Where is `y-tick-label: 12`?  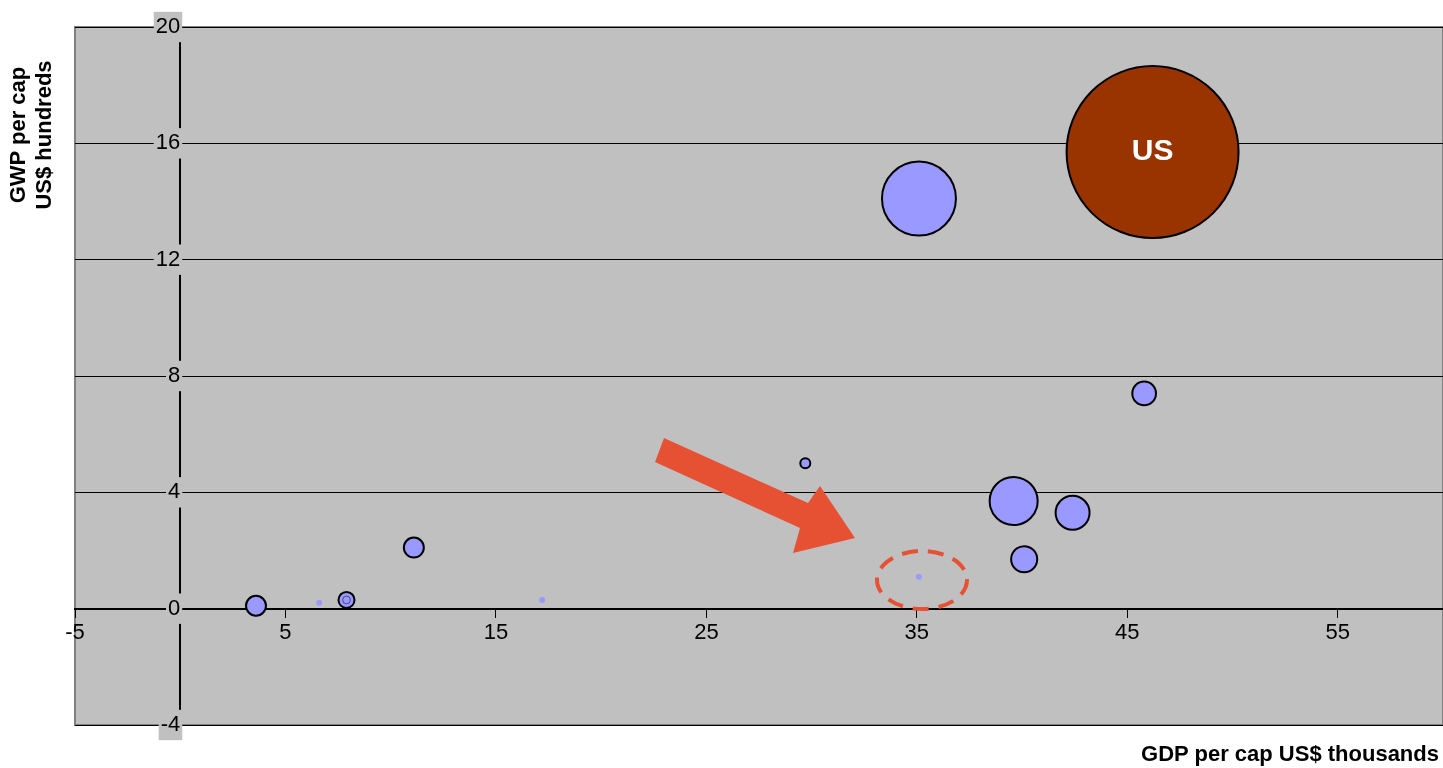
y-tick-label: 12 is located at coordinates (168, 258).